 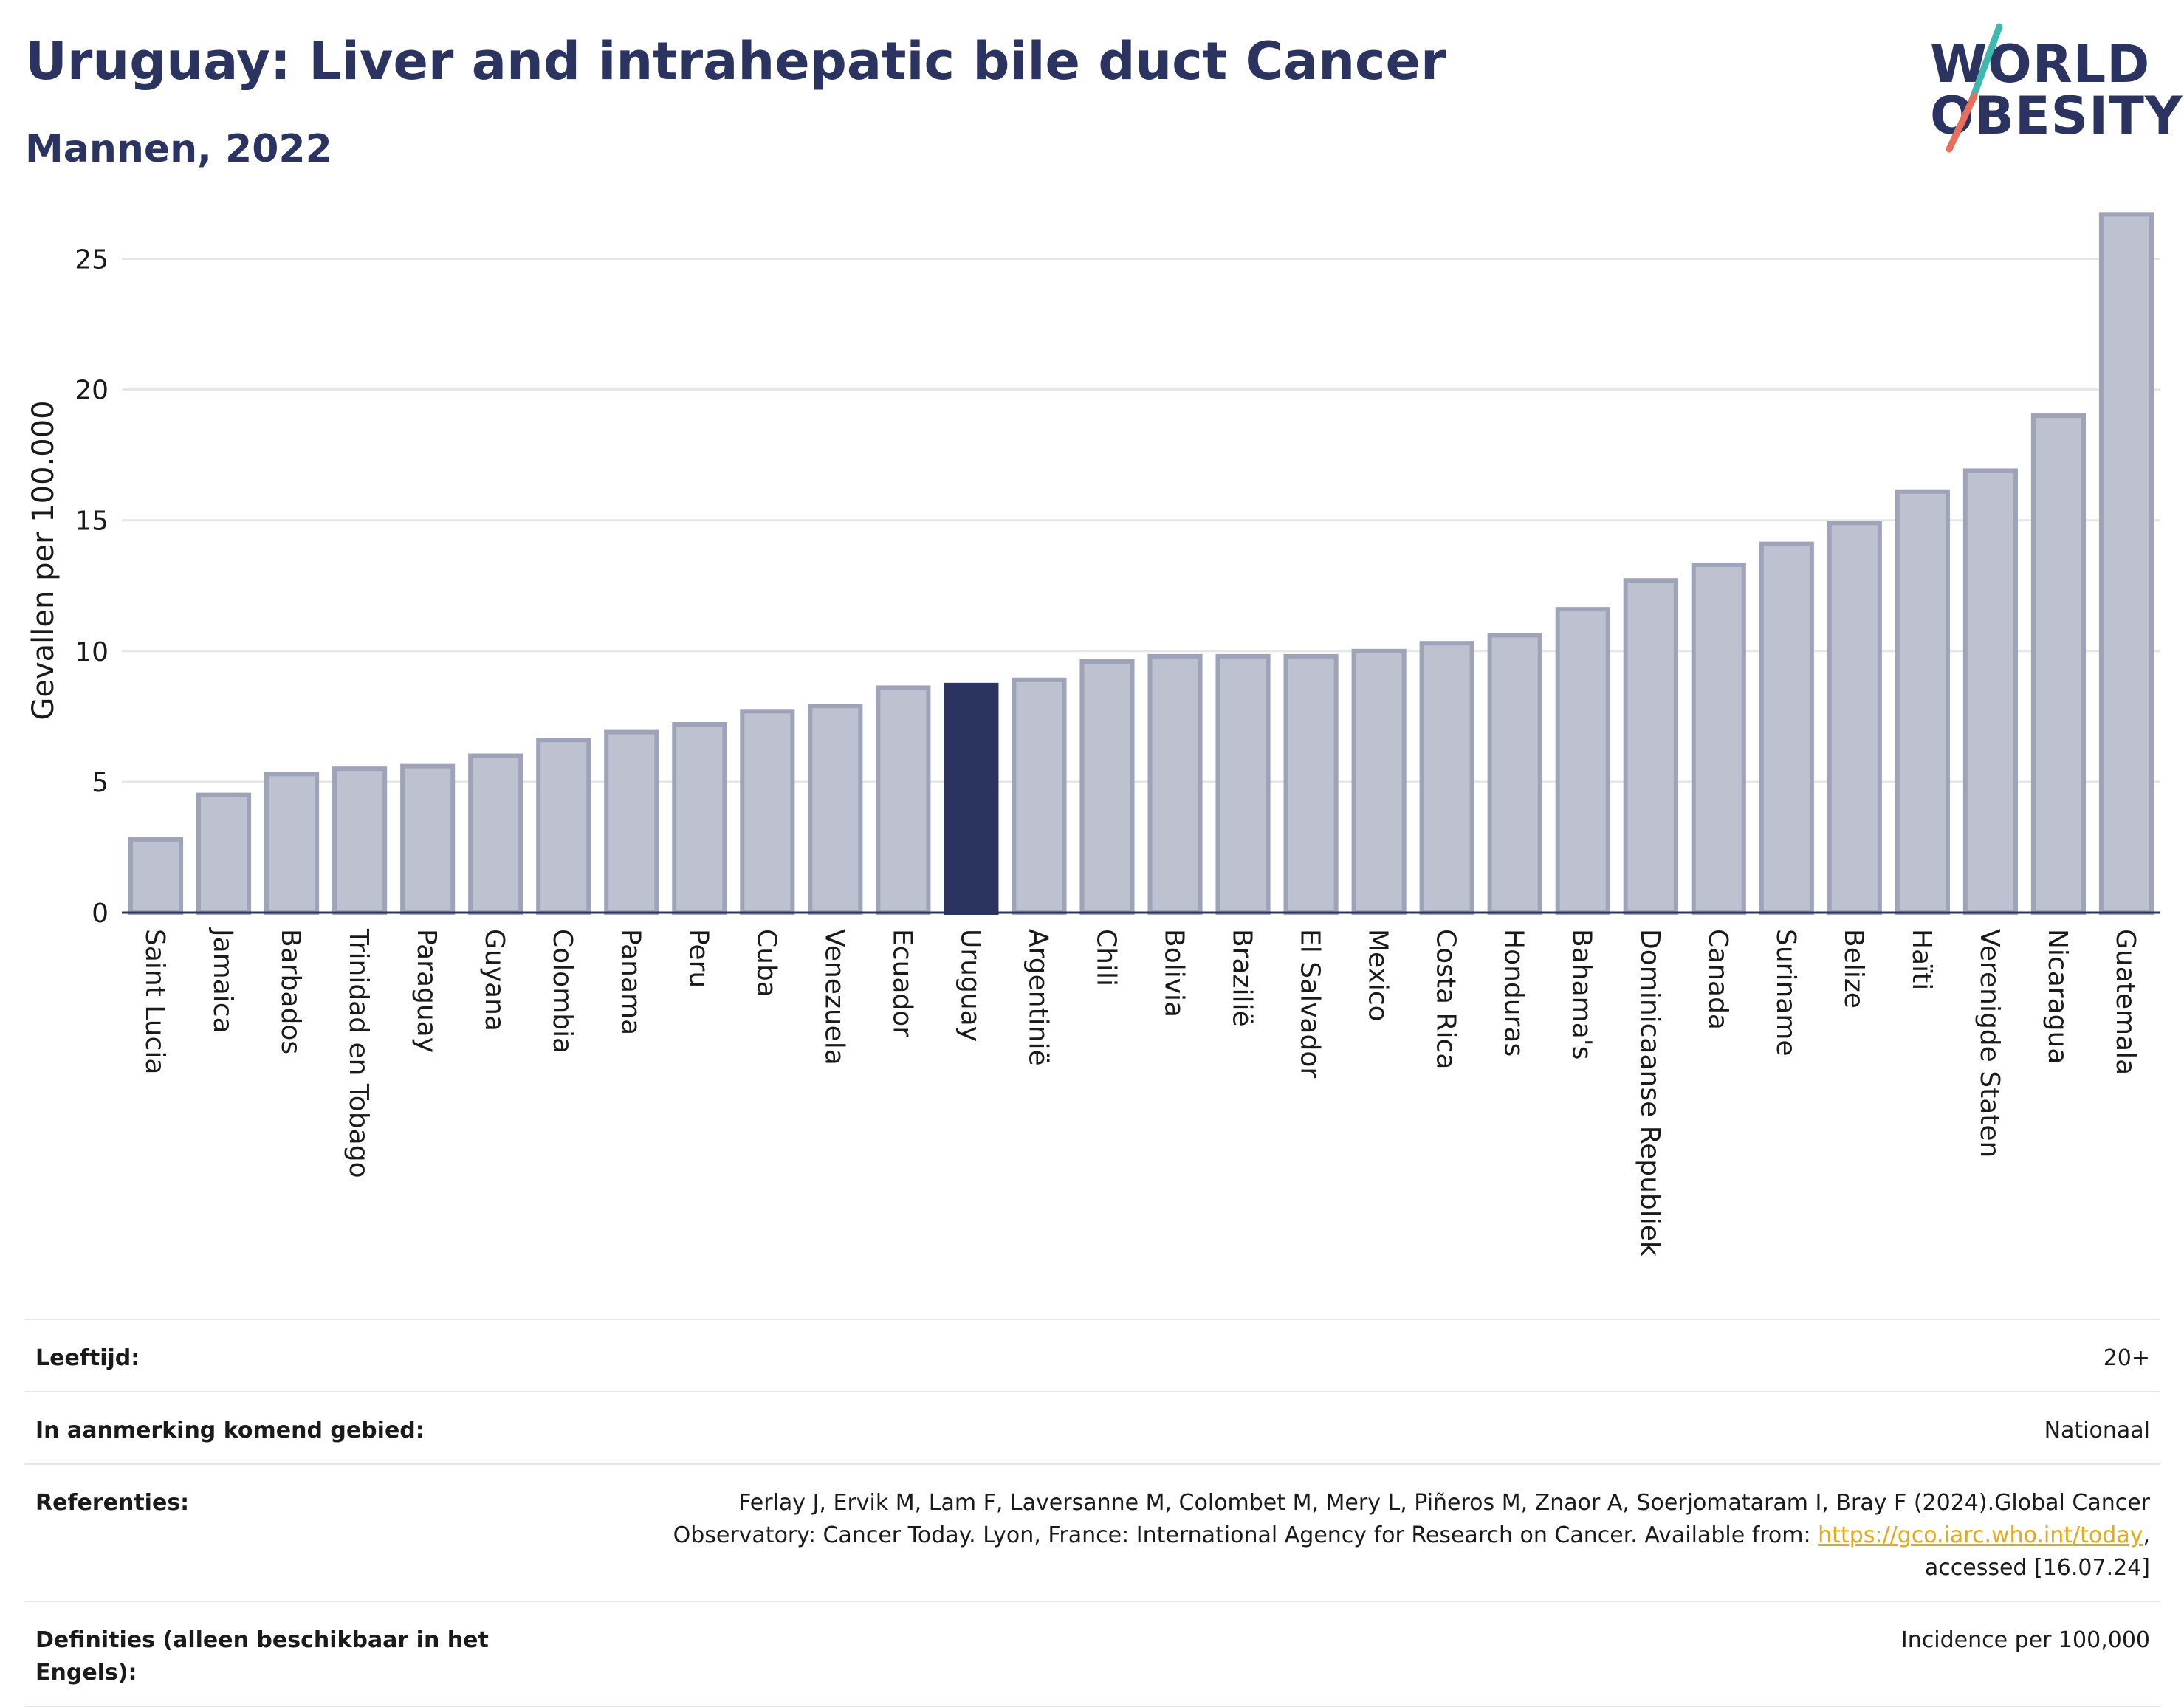 What do you see at coordinates (766, 963) in the screenshot?
I see `x-tick-label: Cuba` at bounding box center [766, 963].